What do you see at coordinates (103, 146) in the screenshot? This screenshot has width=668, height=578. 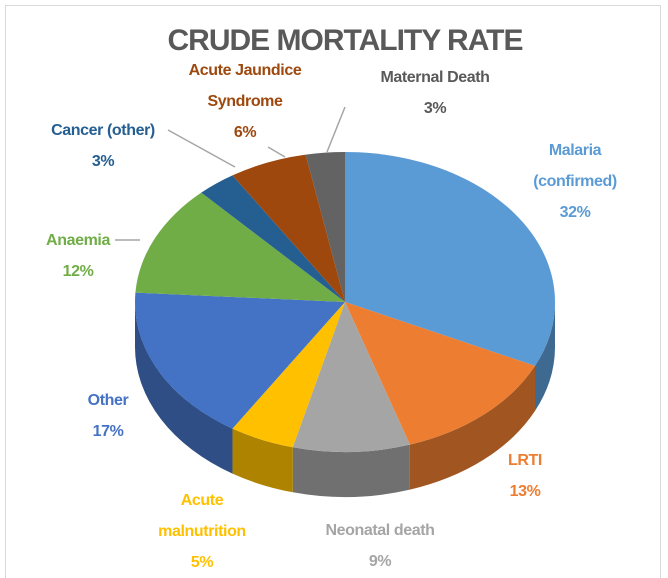 I see `data-label: Cancer (other) 3%` at bounding box center [103, 146].